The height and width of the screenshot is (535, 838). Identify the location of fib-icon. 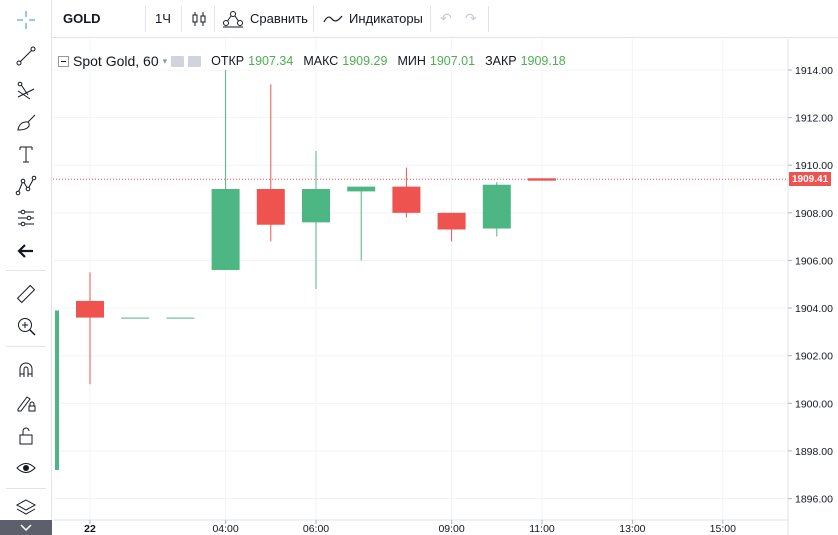
(26, 90).